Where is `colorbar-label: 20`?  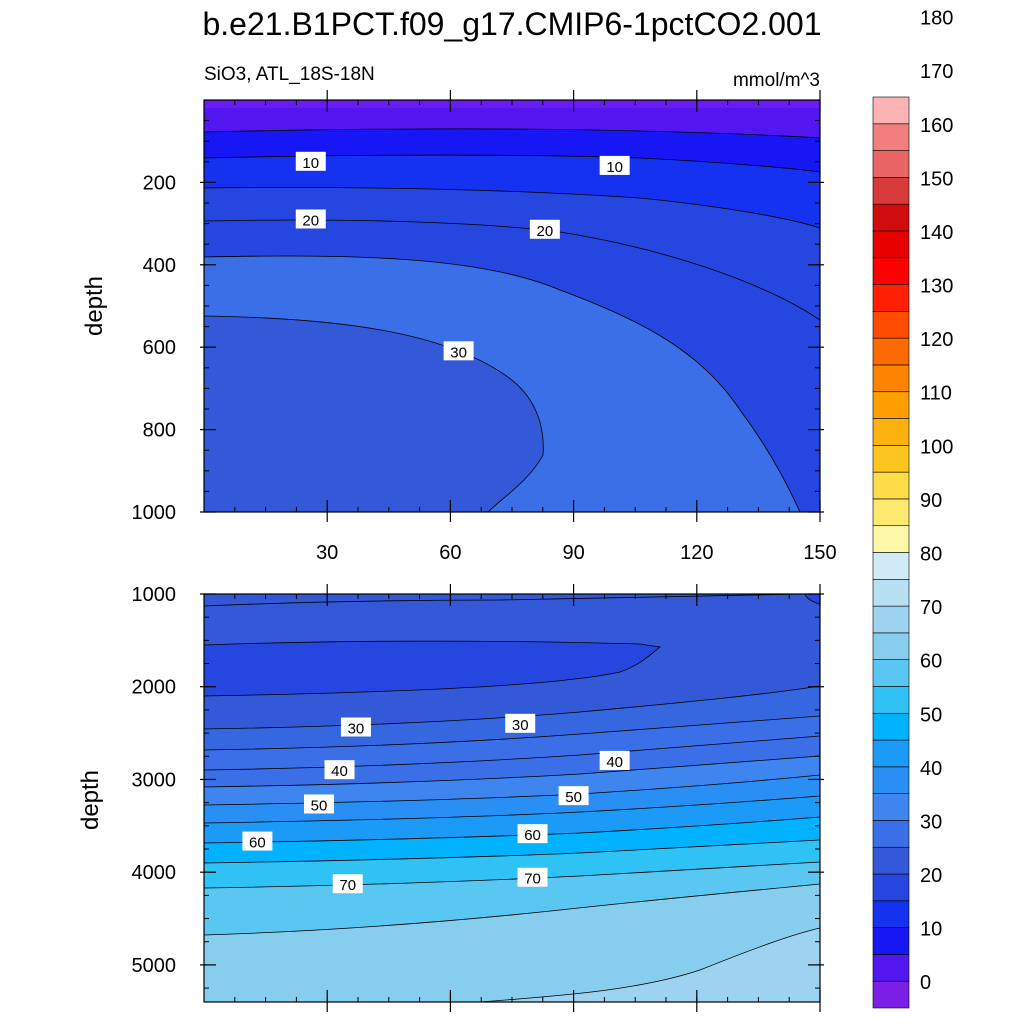 colorbar-label: 20 is located at coordinates (931, 876).